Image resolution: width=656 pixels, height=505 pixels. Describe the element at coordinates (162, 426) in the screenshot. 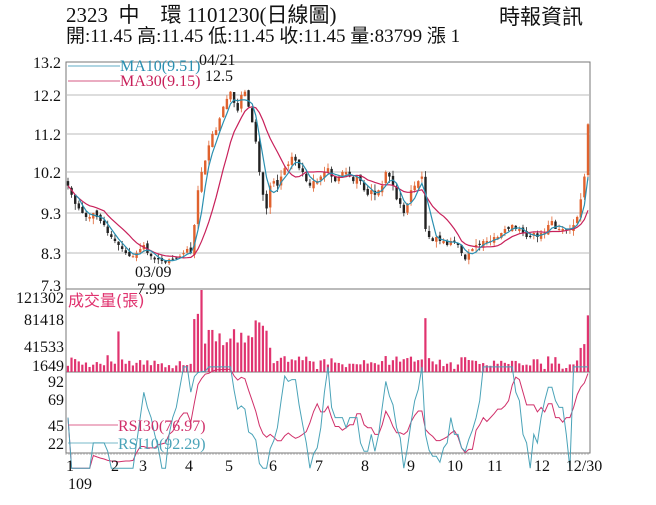

I see `rsi30-legend: RSI30(76.97)` at that location.